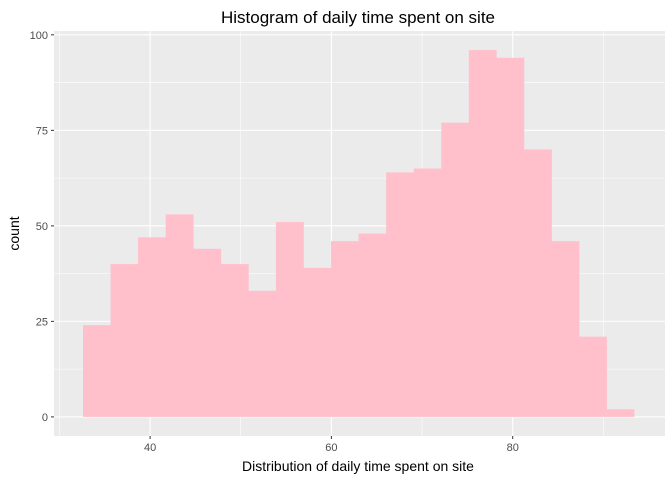 The width and height of the screenshot is (672, 480). Describe the element at coordinates (150, 448) in the screenshot. I see `x-tick-label: 40` at that location.